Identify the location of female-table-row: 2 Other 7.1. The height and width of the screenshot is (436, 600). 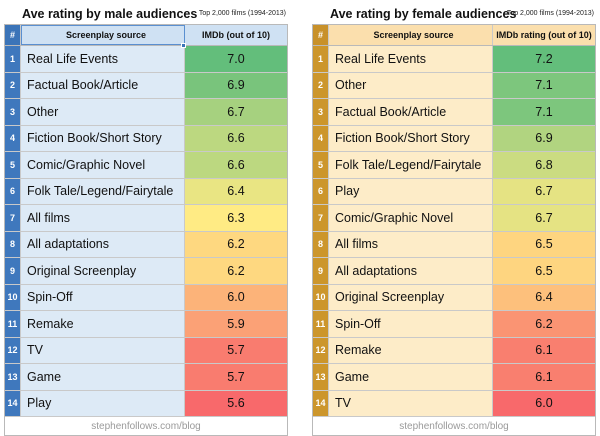
(454, 85).